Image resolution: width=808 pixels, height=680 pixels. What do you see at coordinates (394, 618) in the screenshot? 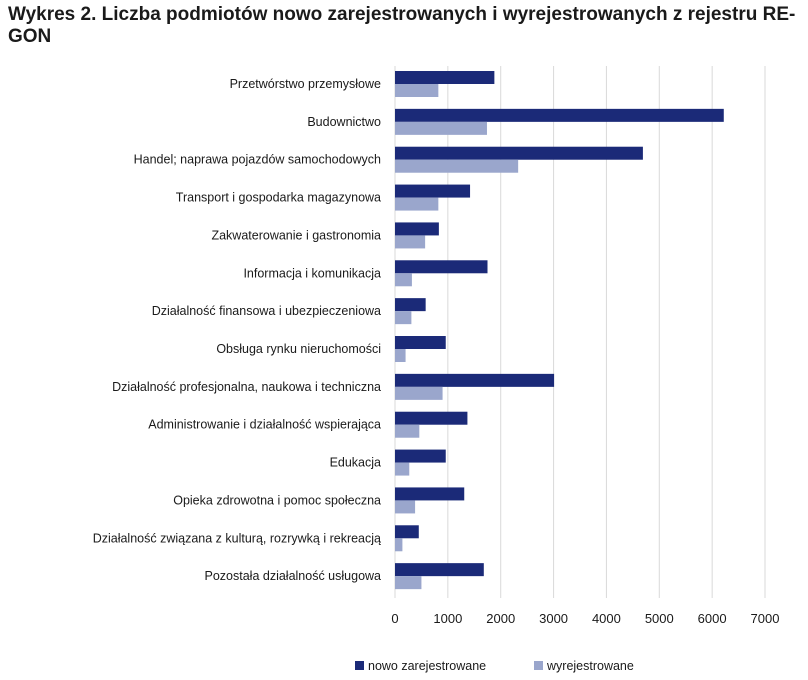
I see `x-tick-label: 0` at bounding box center [394, 618].